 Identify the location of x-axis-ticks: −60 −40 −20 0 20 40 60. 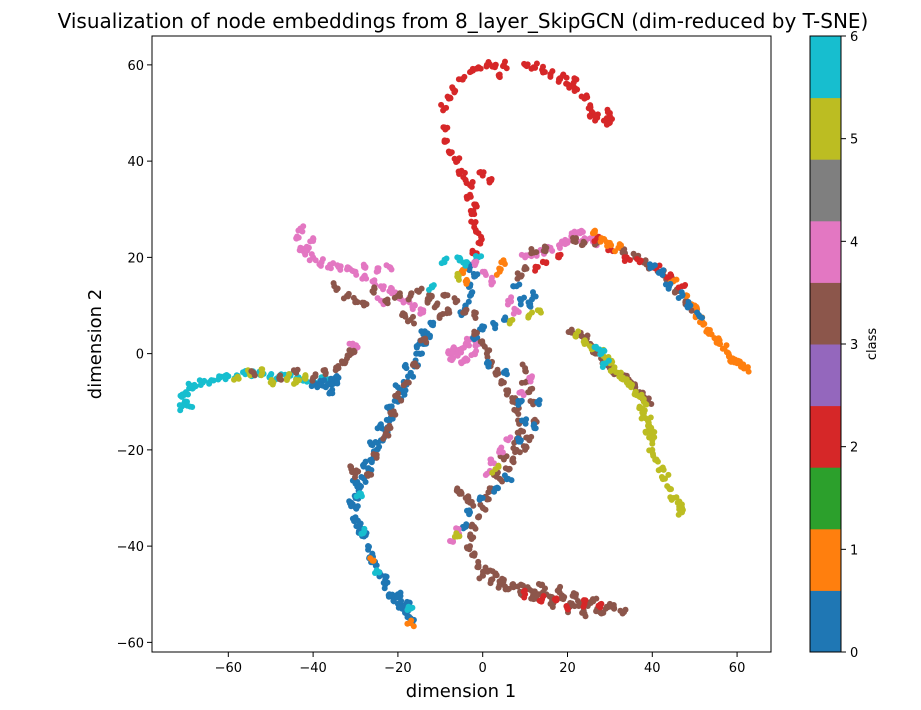
(480, 664).